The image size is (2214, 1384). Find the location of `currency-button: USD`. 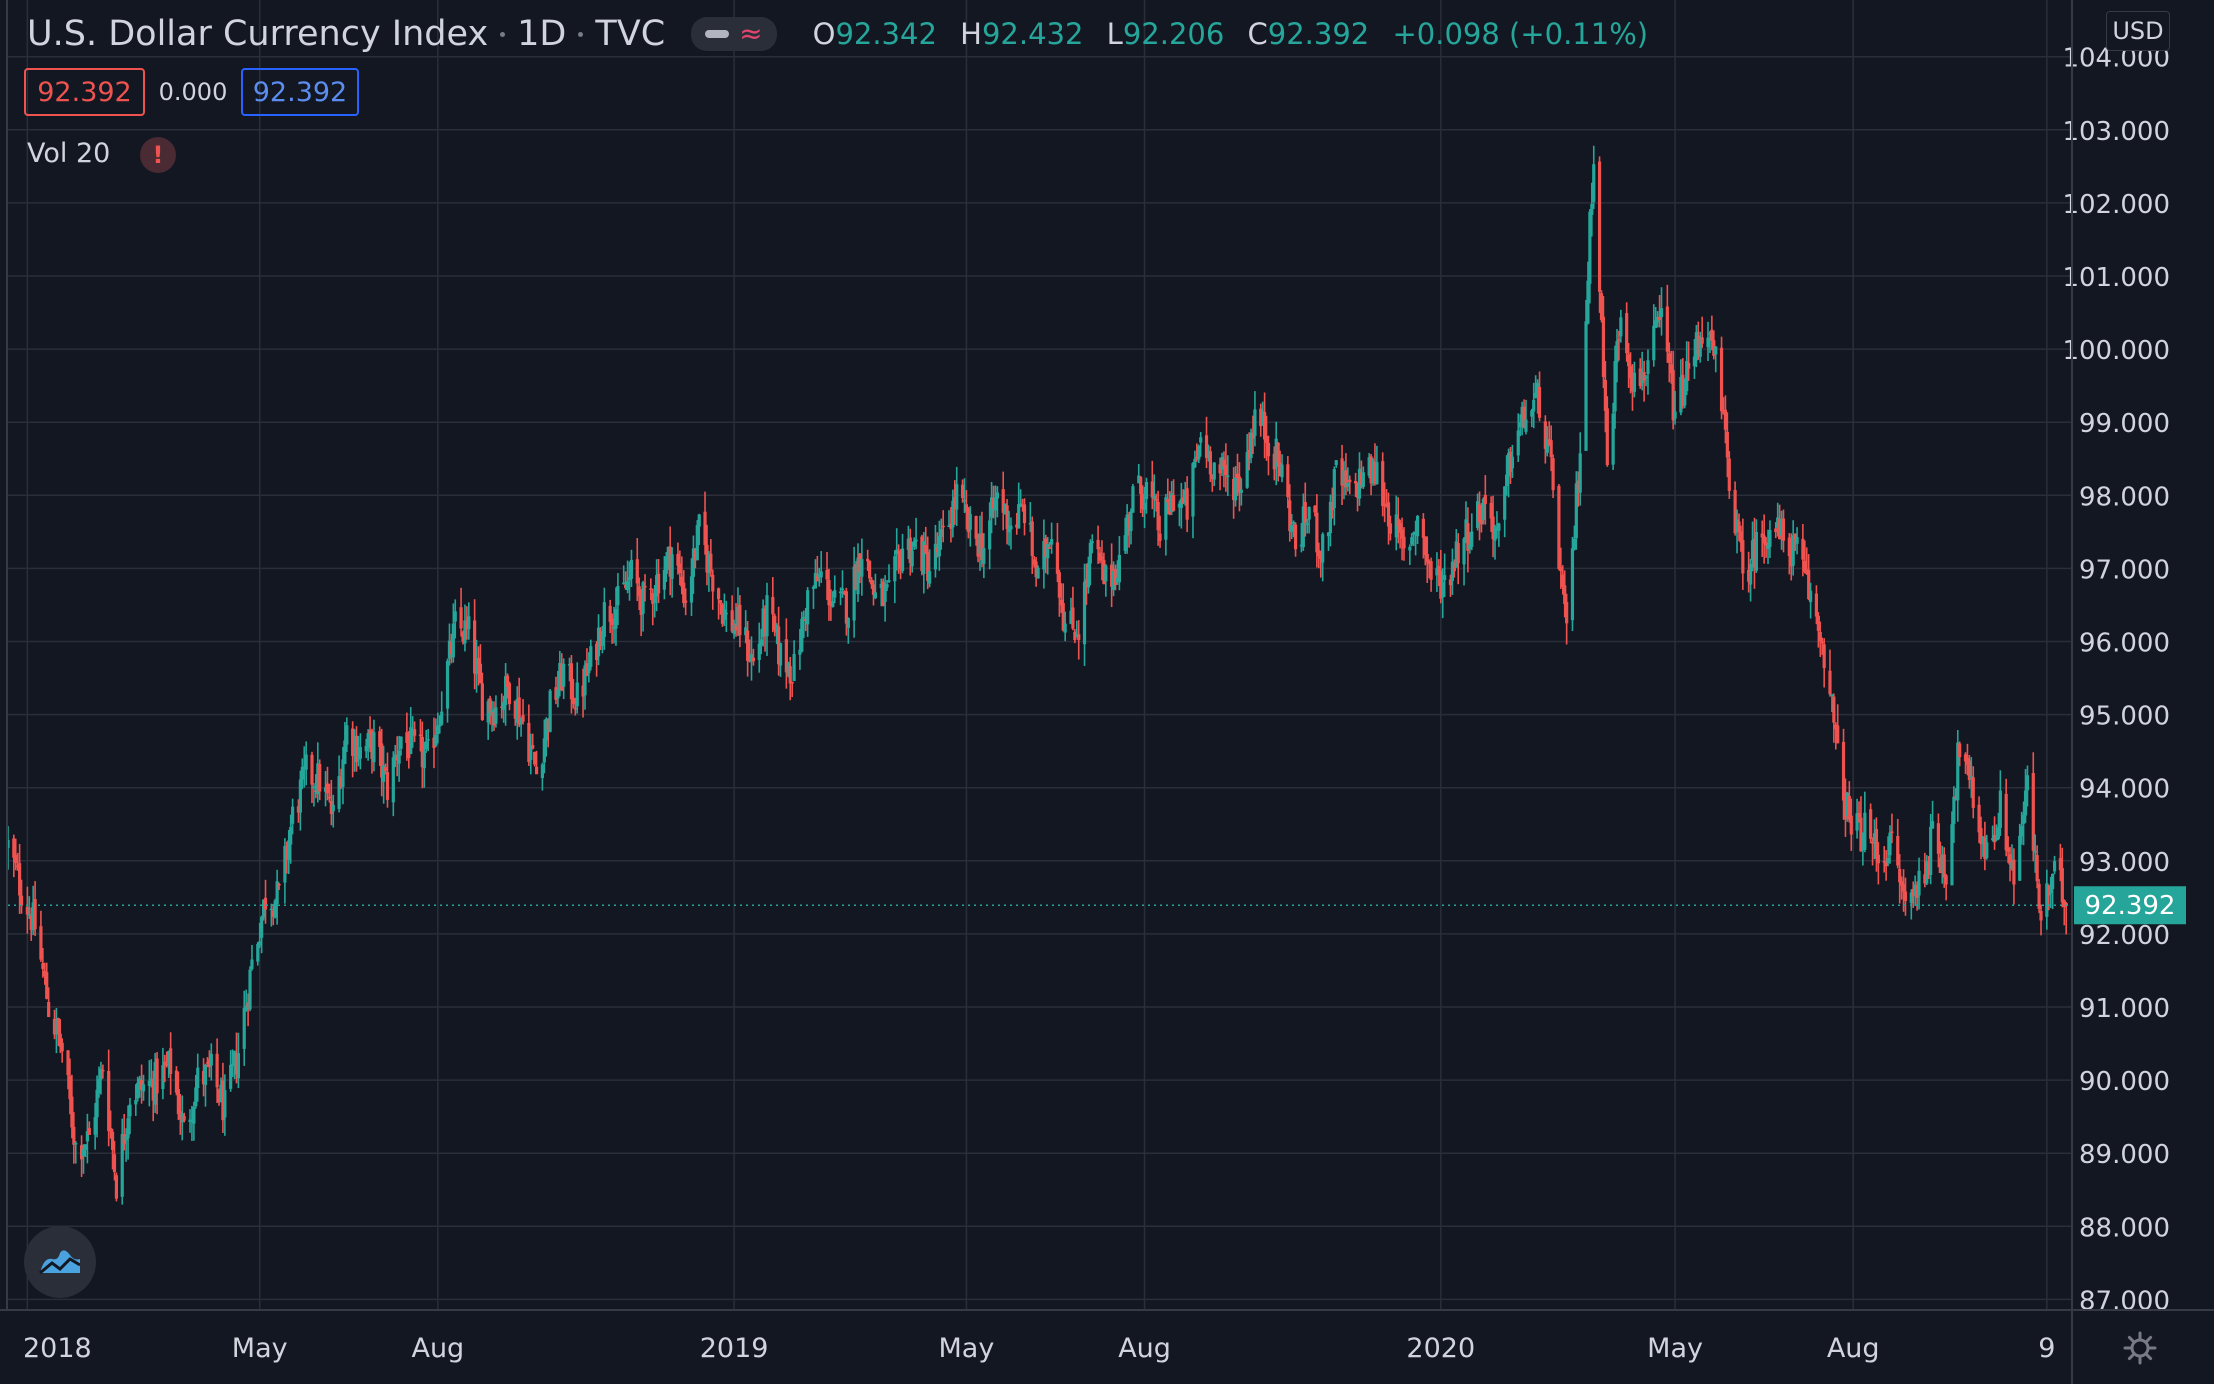

currency-button: USD is located at coordinates (2138, 31).